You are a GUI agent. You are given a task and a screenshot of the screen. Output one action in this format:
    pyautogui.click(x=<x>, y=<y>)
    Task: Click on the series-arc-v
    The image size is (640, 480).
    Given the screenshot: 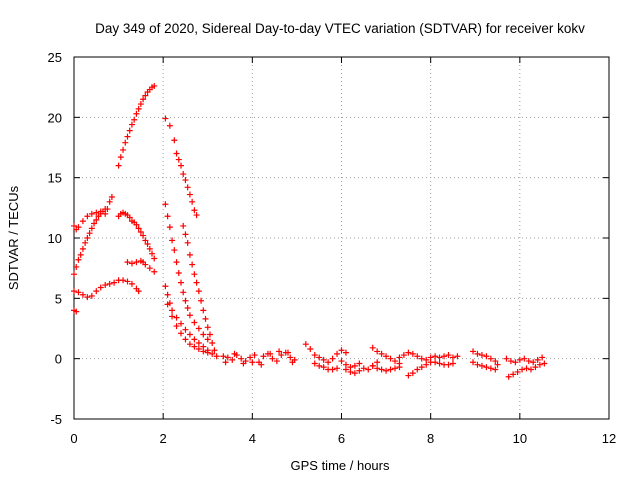 What is the action you would take?
    pyautogui.click(x=428, y=356)
    